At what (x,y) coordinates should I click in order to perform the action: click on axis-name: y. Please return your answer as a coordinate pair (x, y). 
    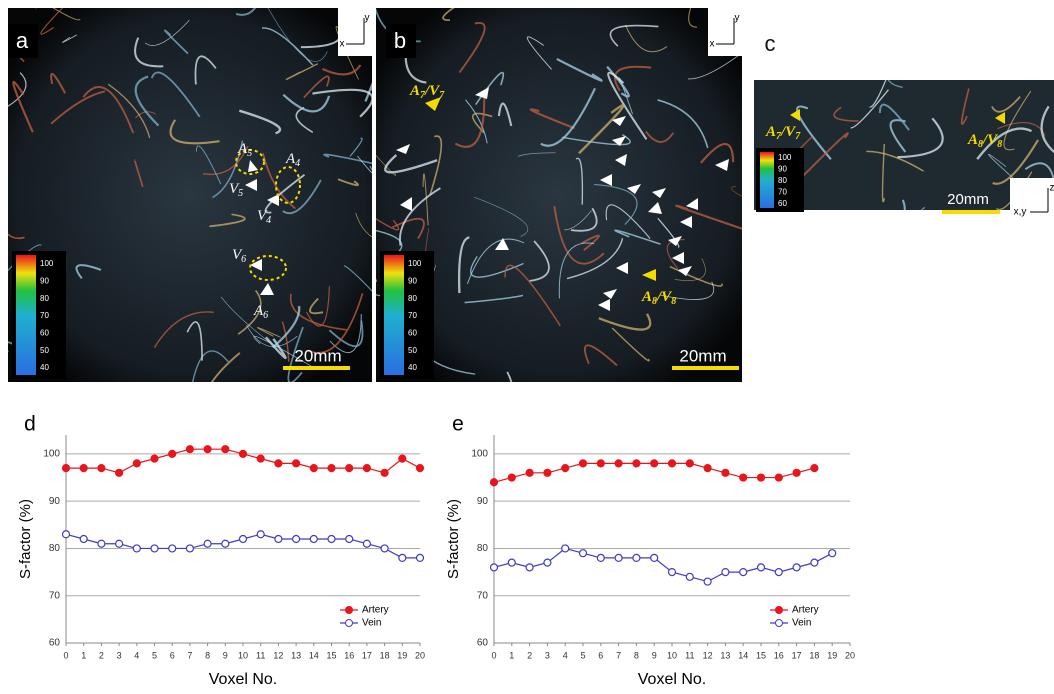
    Looking at the image, I should click on (737, 18).